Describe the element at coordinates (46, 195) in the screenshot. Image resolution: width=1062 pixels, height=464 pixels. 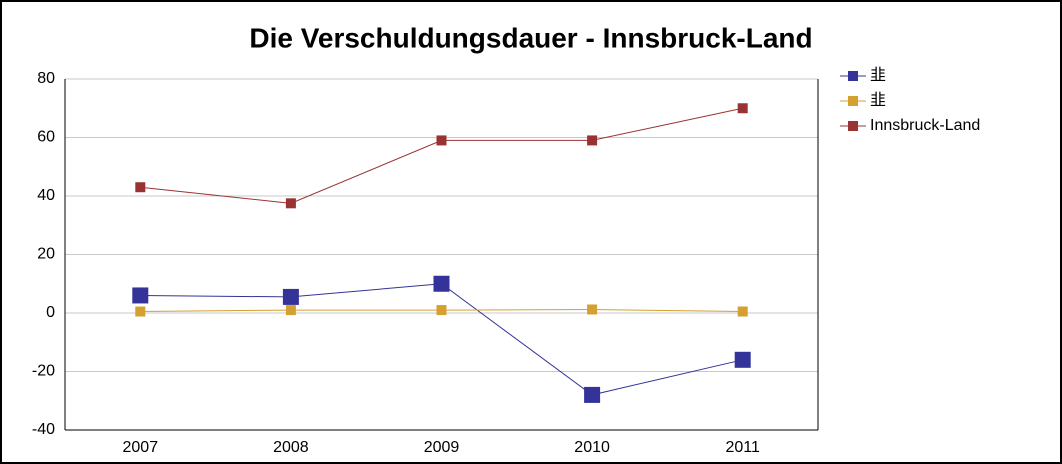
I see `y-tick-label: 40` at that location.